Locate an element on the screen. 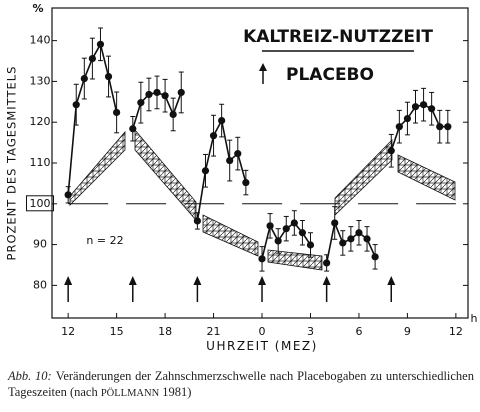 This screenshot has height=412, width=480. y-tick-label: 100 is located at coordinates (40, 203).